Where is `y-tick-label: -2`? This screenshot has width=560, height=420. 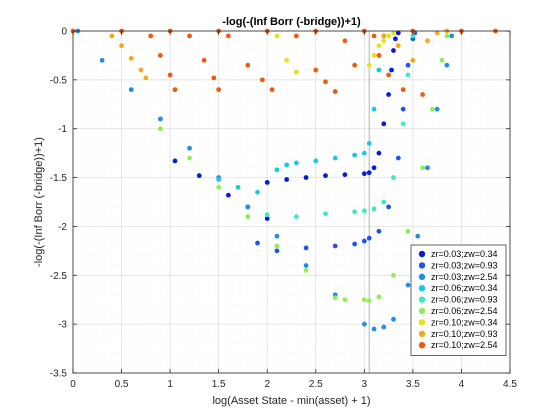 y-tick-label: -2 is located at coordinates (62, 227).